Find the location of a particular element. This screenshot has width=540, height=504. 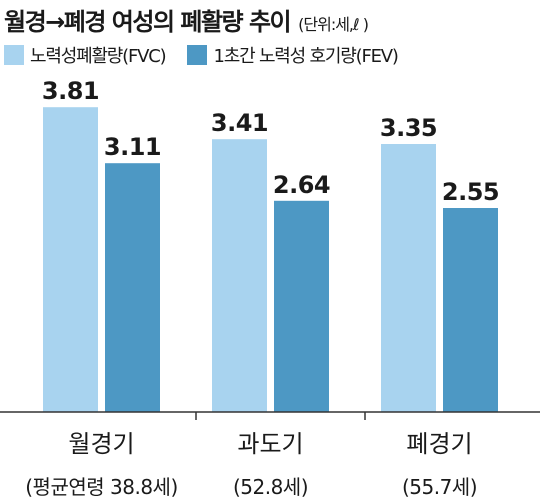

category-subtitle-2: (52.8세) is located at coordinates (270, 487).